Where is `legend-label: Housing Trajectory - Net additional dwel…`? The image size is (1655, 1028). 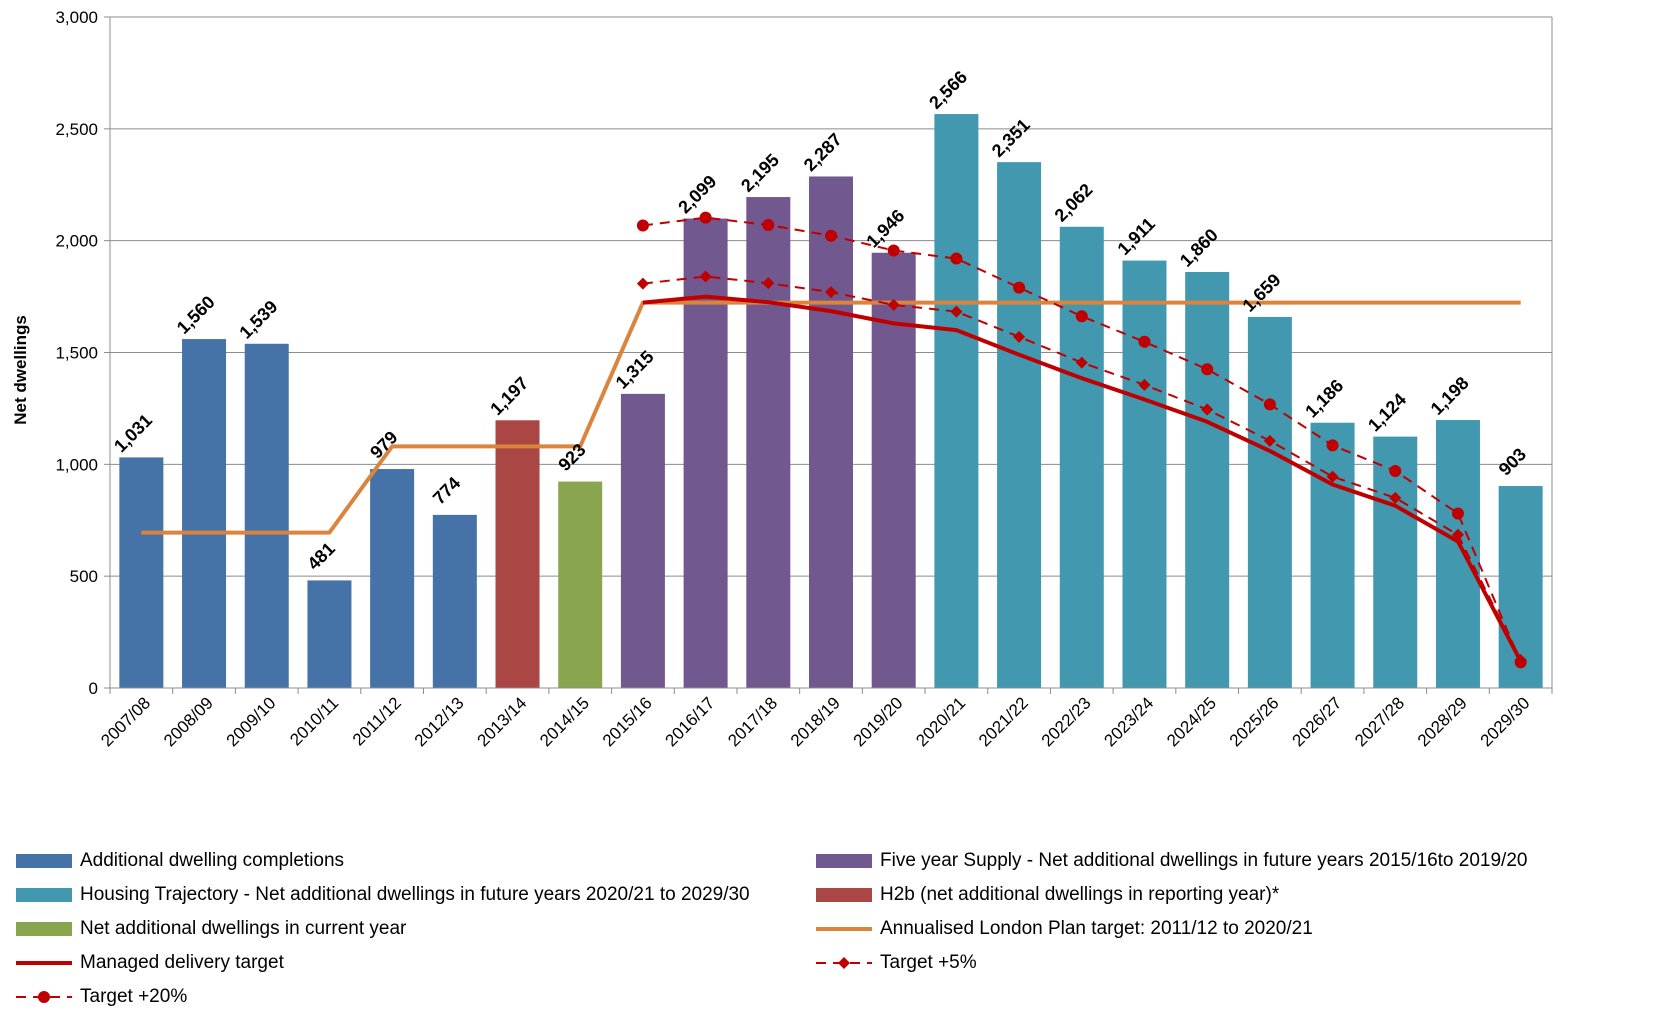 legend-label: Housing Trajectory - Net additional dwel… is located at coordinates (415, 894).